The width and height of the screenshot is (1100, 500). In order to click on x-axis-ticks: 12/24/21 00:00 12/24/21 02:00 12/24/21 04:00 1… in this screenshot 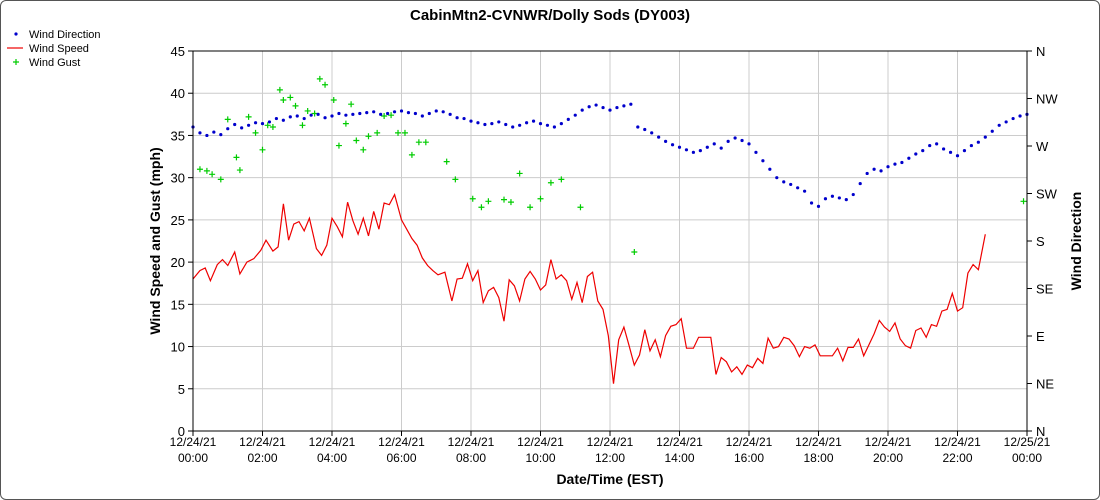, I will do `click(610, 448)`.